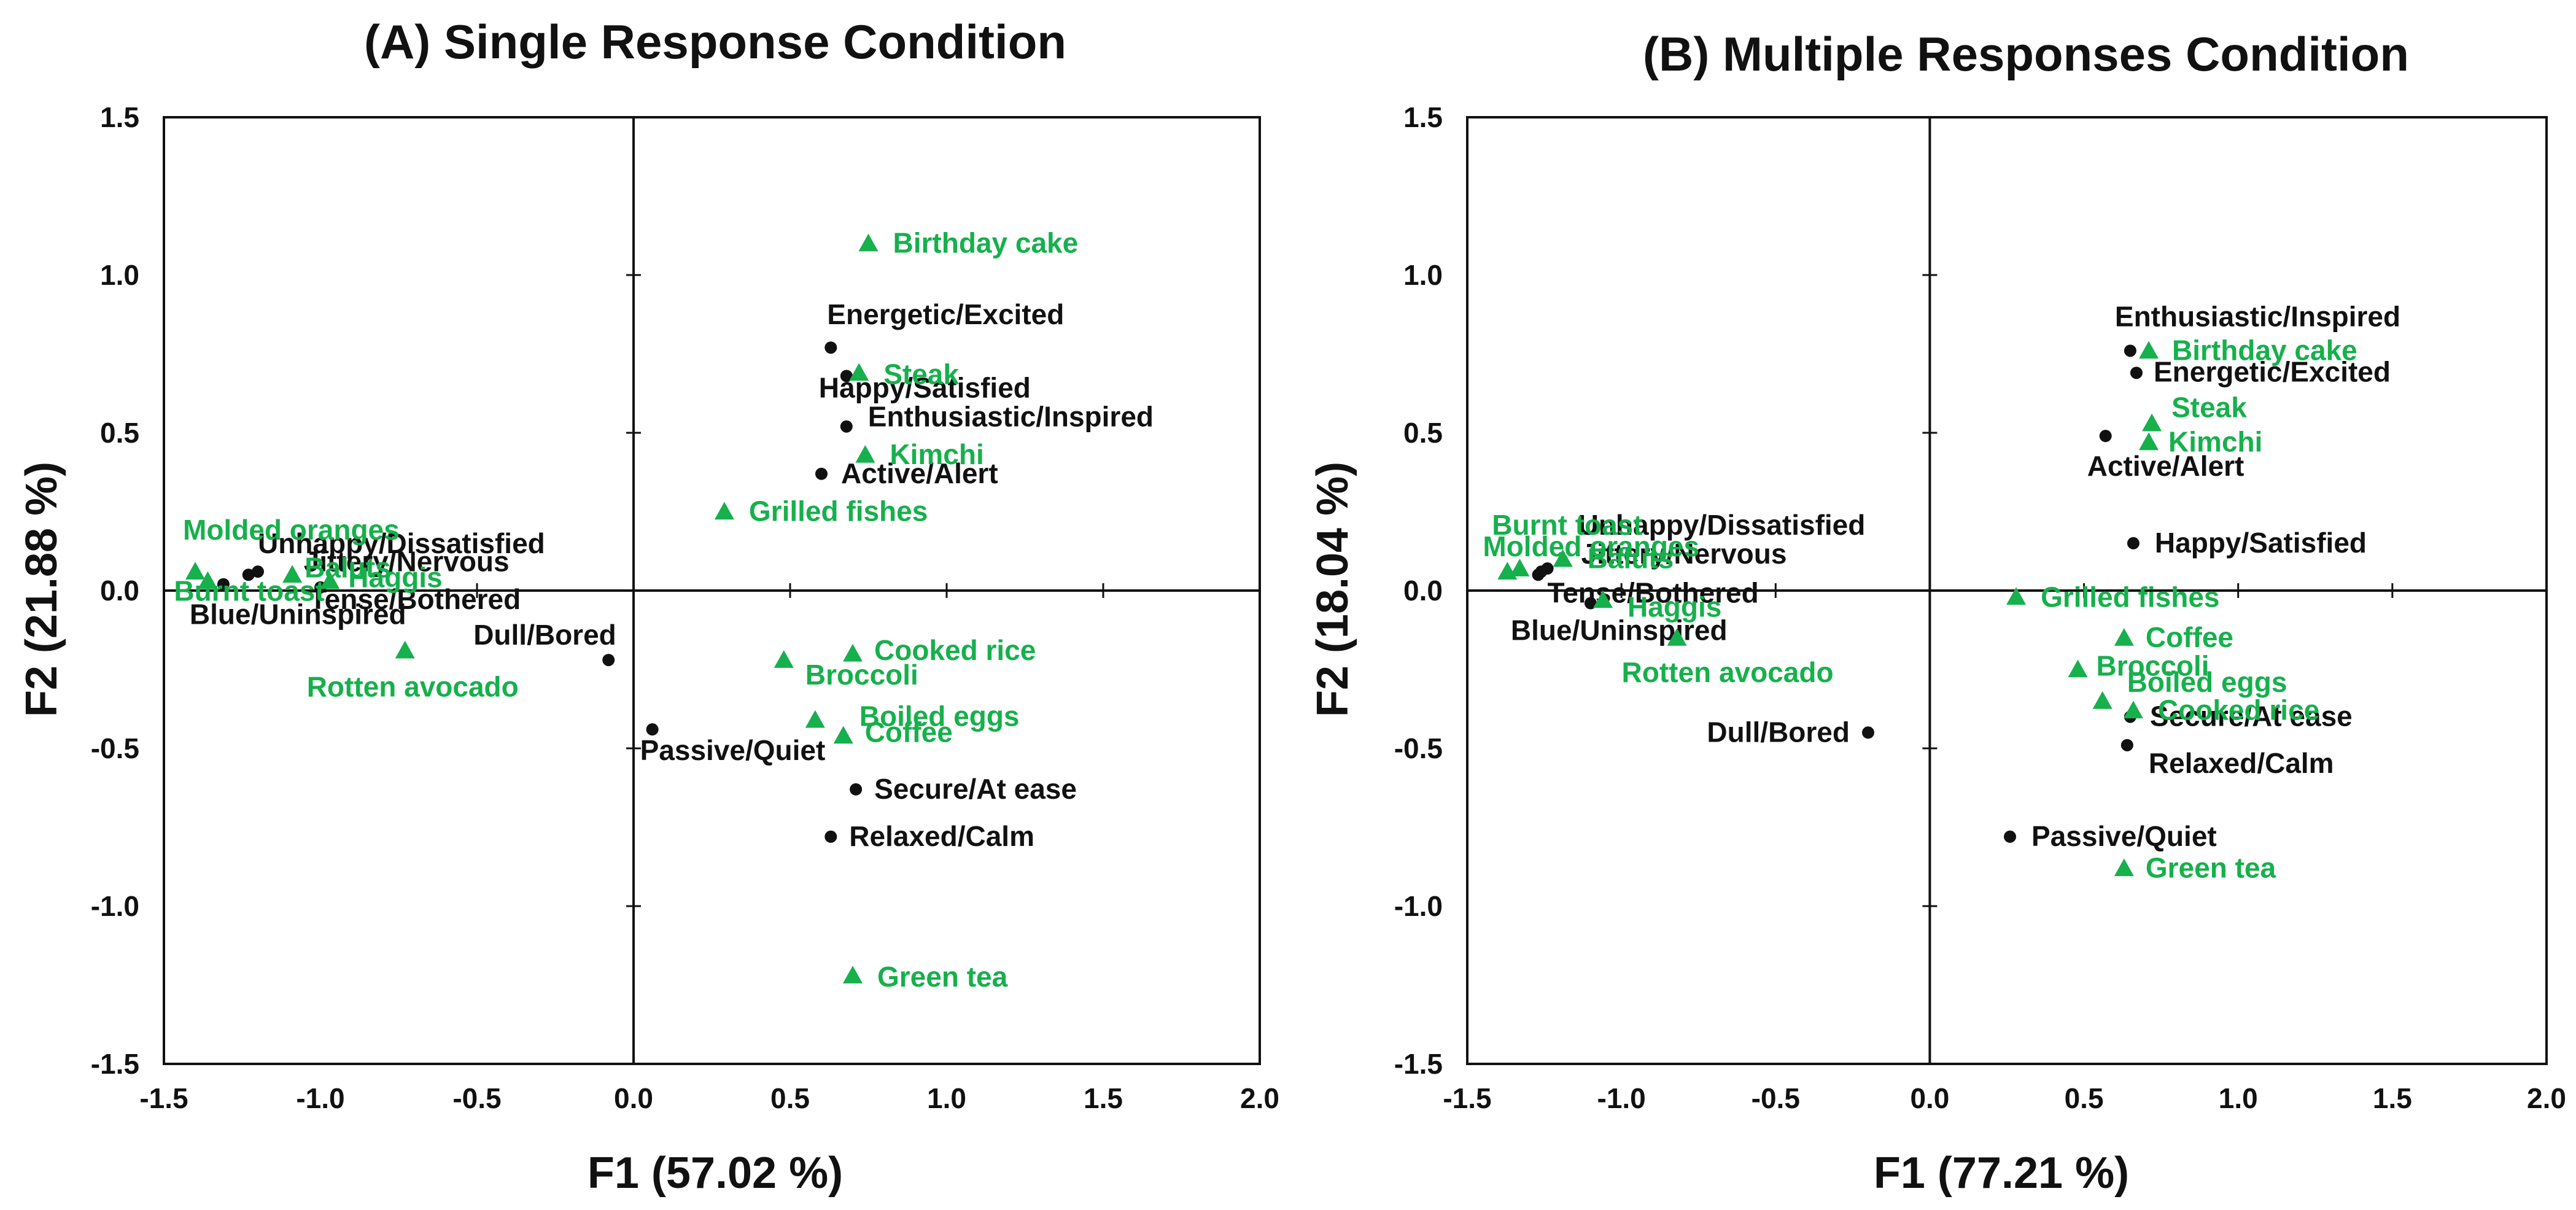 This screenshot has width=2576, height=1210. I want to click on panel-b-label-unhappy-dissatisfied: Unhappy/Dissatisfied, so click(1722, 525).